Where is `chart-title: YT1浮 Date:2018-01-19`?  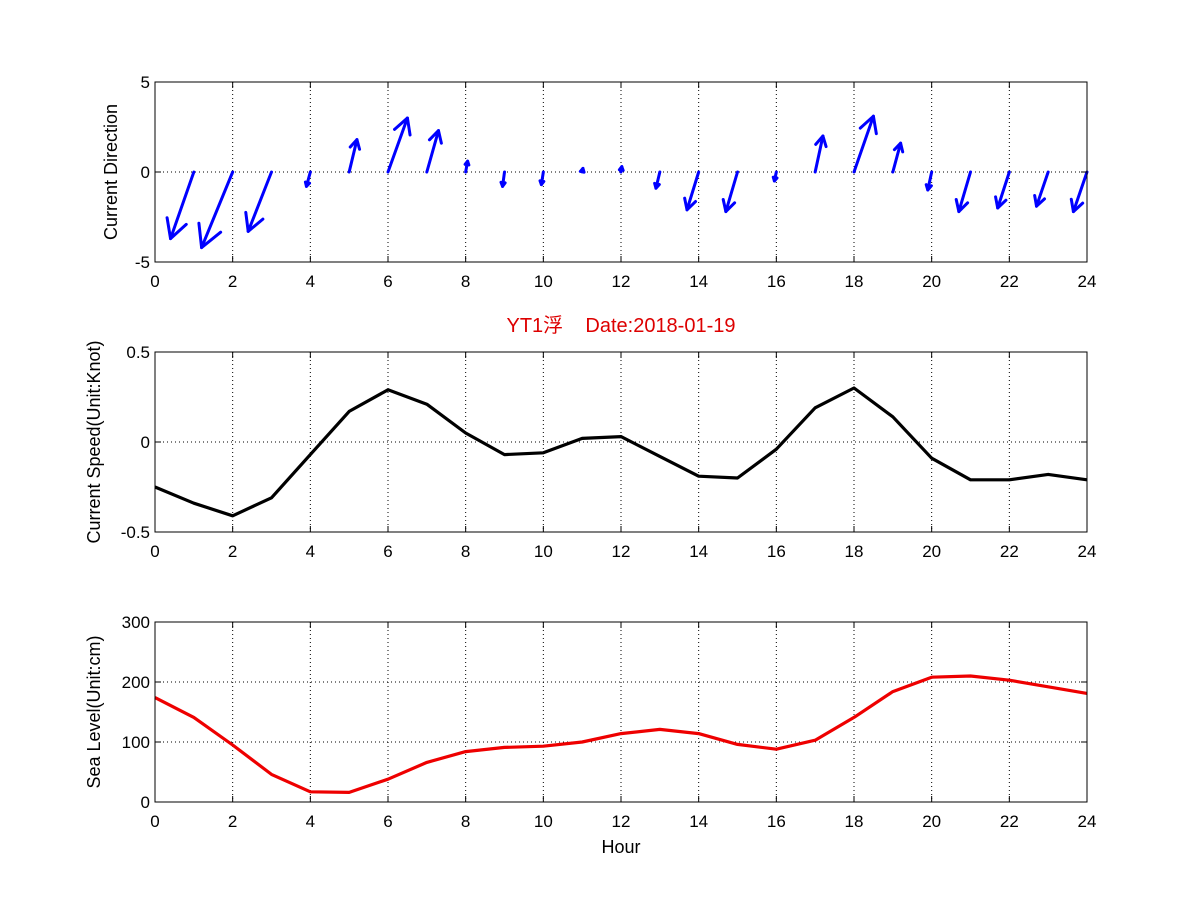
chart-title: YT1浮 Date:2018-01-19 is located at coordinates (620, 325).